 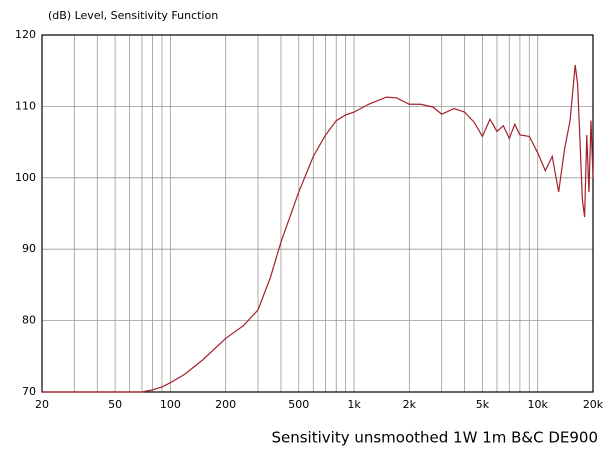 I want to click on x-tick-label: 20, so click(x=42, y=404).